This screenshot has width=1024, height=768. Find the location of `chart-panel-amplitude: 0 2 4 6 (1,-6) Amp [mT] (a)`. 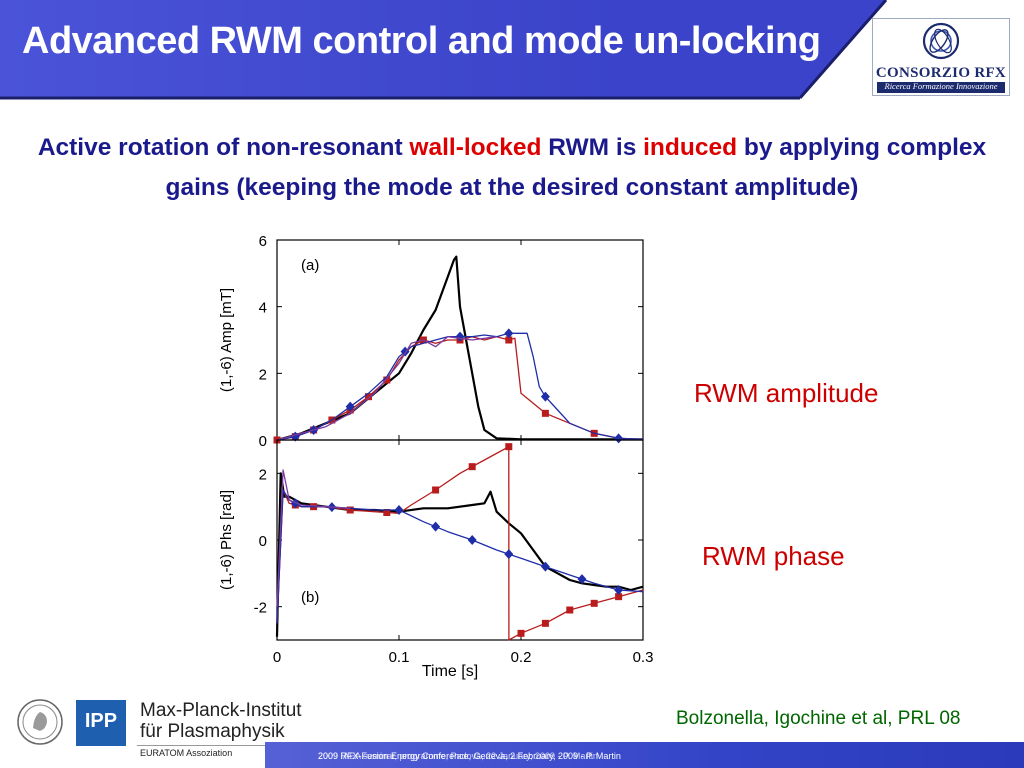

chart-panel-amplitude: 0 2 4 6 (1,-6) Amp [mT] (a) is located at coordinates (431, 341).